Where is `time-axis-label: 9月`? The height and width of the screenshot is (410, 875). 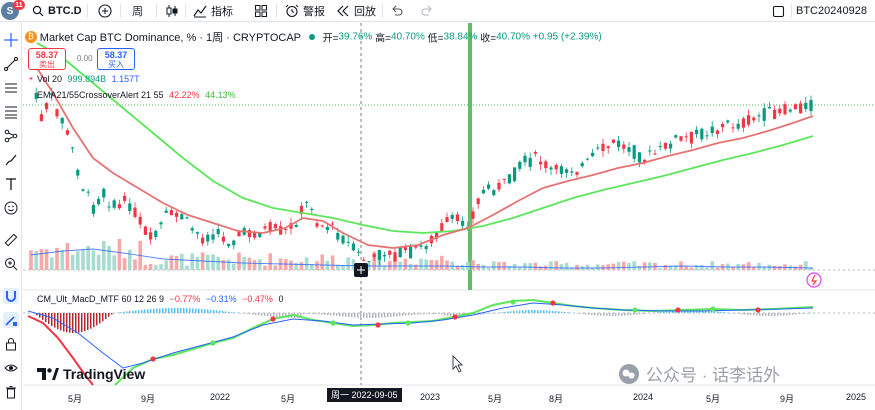 time-axis-label: 9月 is located at coordinates (148, 399).